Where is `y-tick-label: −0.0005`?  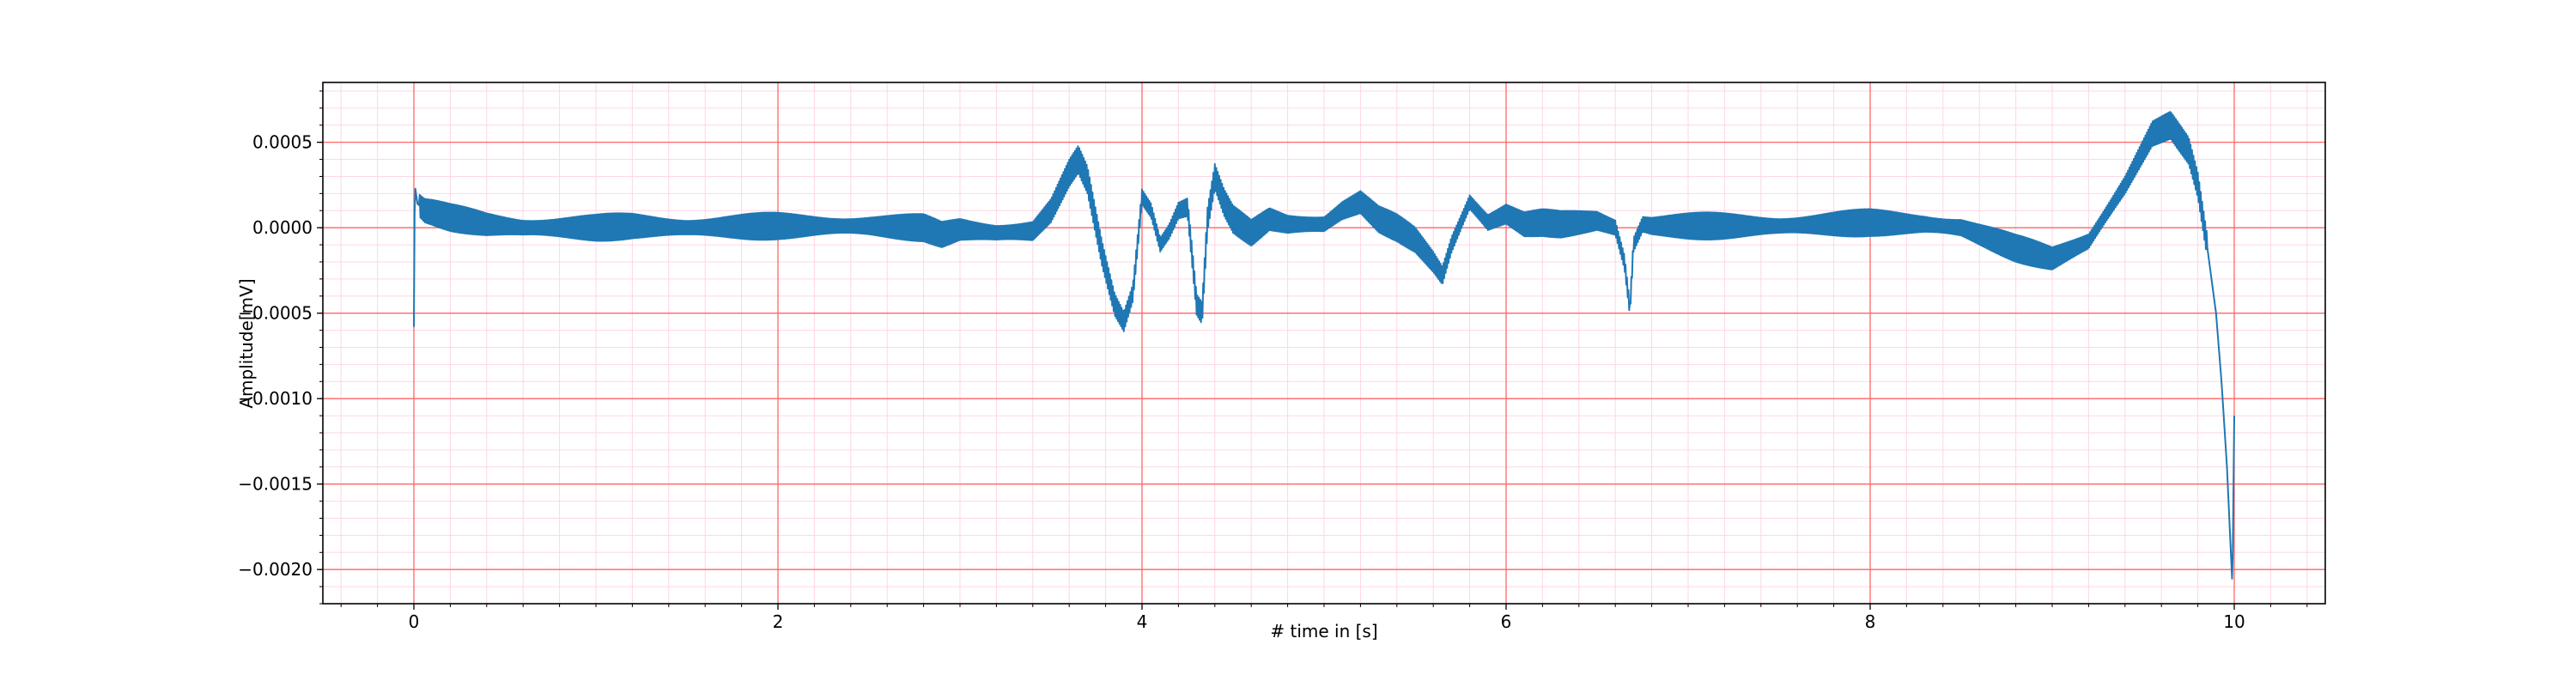 y-tick-label: −0.0005 is located at coordinates (275, 313).